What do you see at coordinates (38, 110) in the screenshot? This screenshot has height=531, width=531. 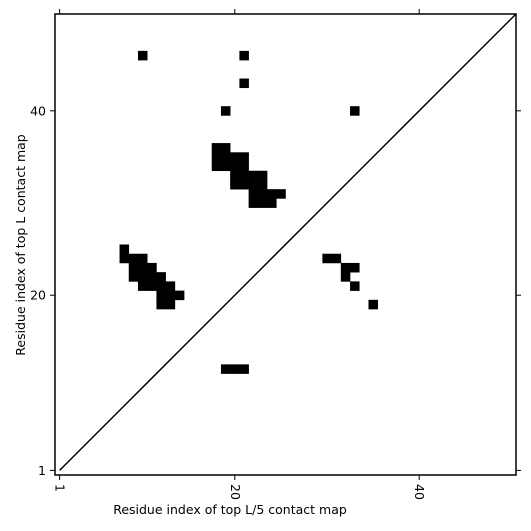 I see `y-tick-label: 40` at bounding box center [38, 110].